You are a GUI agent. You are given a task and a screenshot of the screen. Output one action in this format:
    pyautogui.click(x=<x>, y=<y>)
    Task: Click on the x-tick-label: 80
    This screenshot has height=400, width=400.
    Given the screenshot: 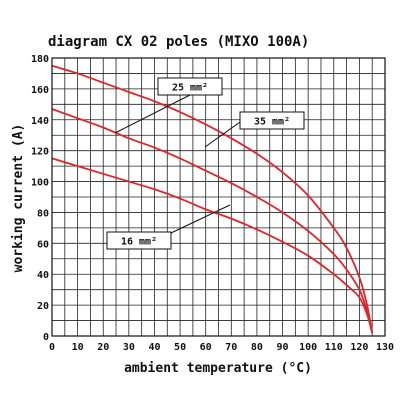 What is the action you would take?
    pyautogui.click(x=257, y=347)
    